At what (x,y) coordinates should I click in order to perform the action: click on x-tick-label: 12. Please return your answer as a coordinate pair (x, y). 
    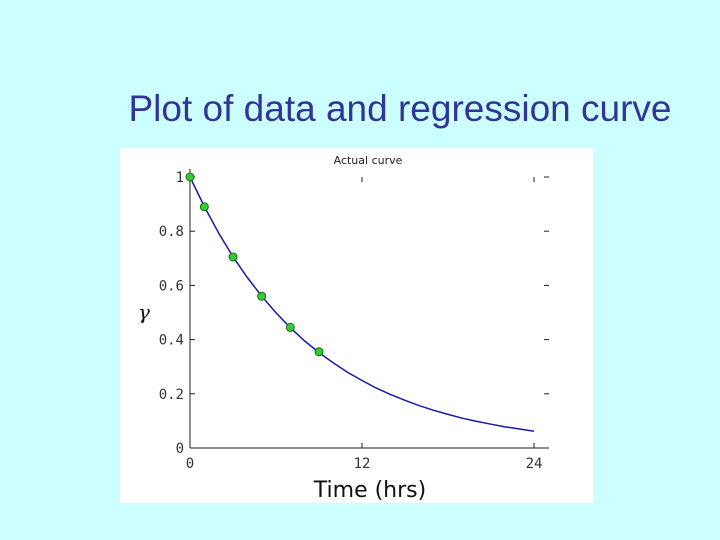
    Looking at the image, I should click on (362, 464).